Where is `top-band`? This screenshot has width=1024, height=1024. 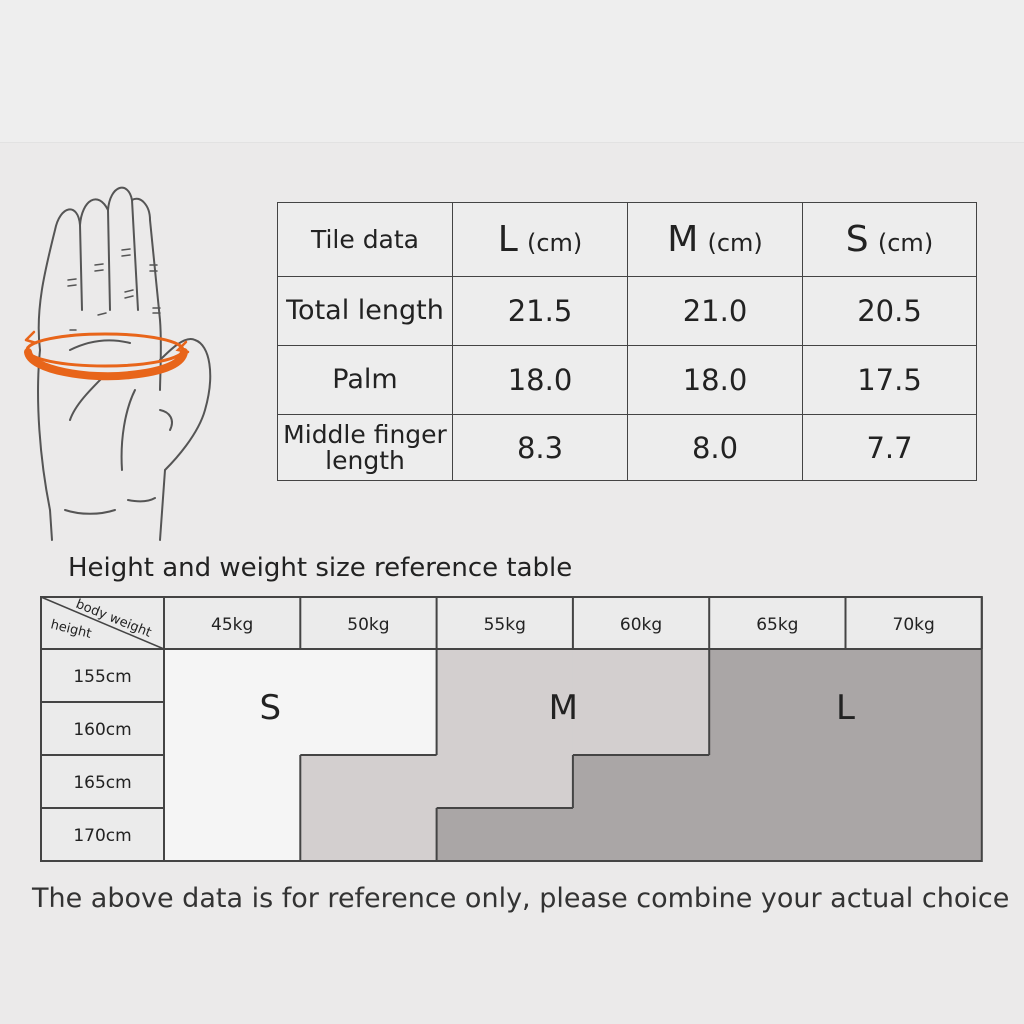 top-band is located at coordinates (512, 71).